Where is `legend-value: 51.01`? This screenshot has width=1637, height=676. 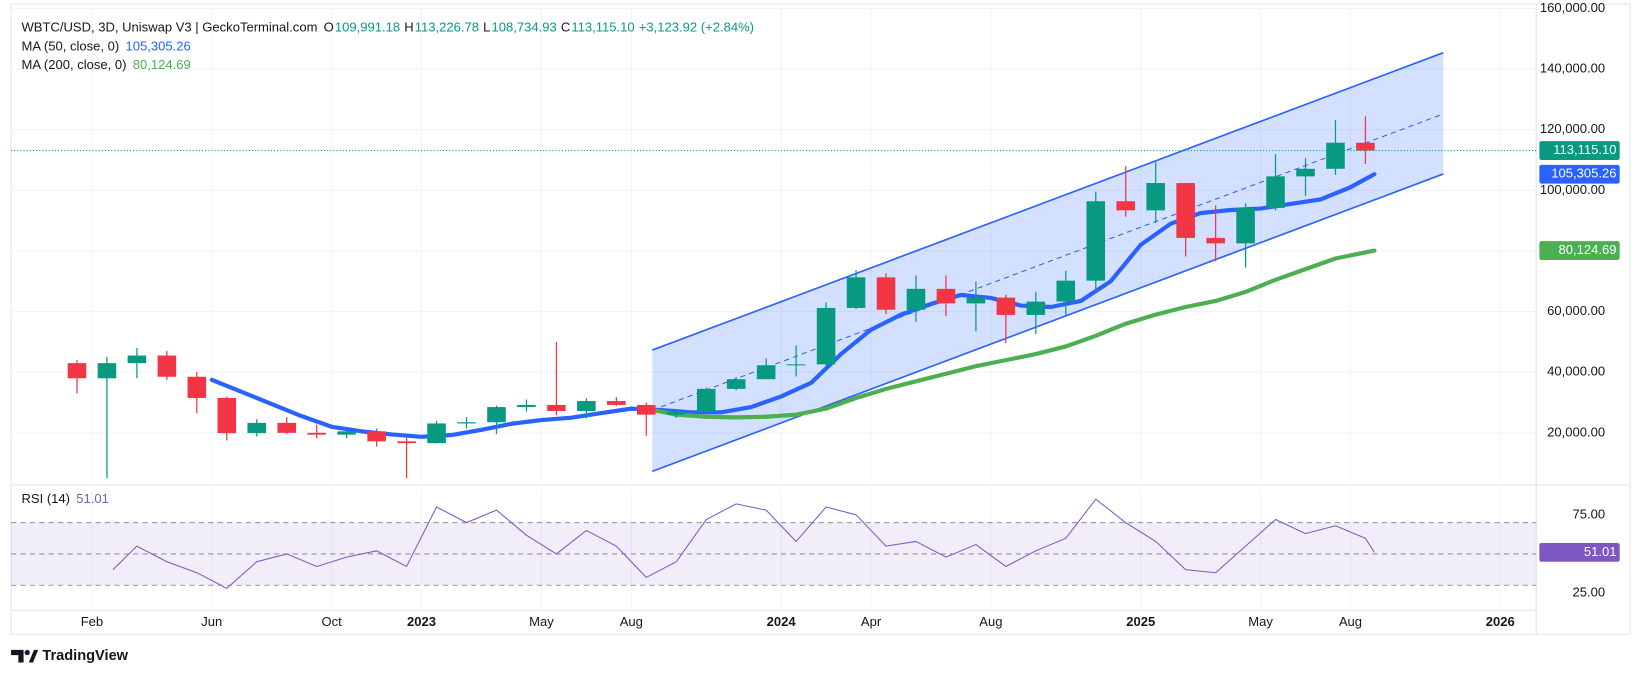
legend-value: 51.01 is located at coordinates (92, 498).